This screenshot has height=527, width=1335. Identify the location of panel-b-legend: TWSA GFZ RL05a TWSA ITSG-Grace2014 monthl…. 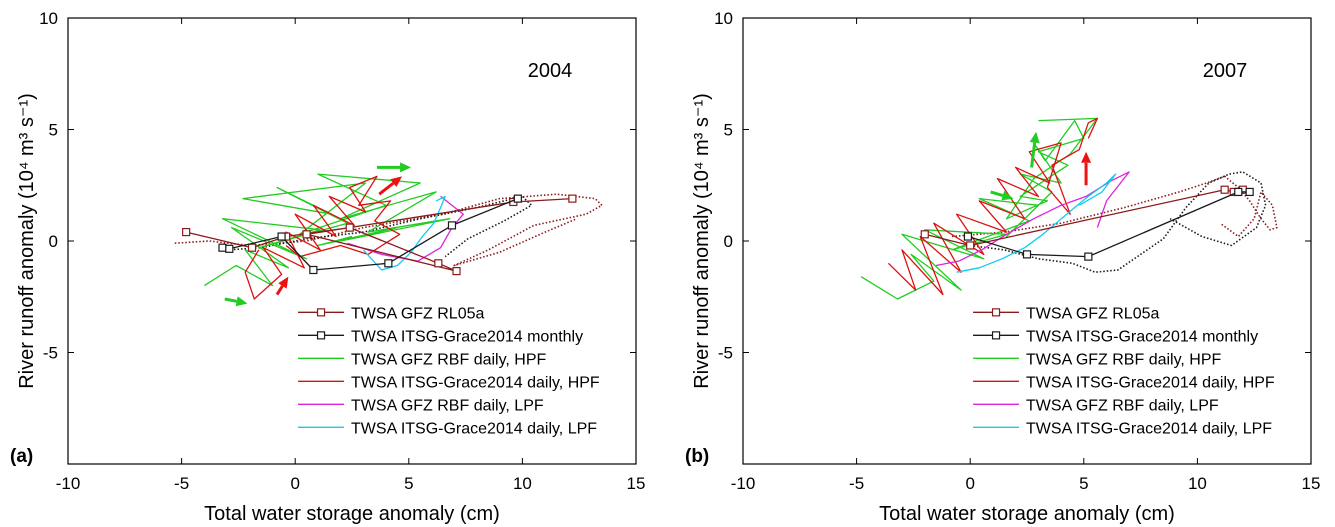
(1124, 371).